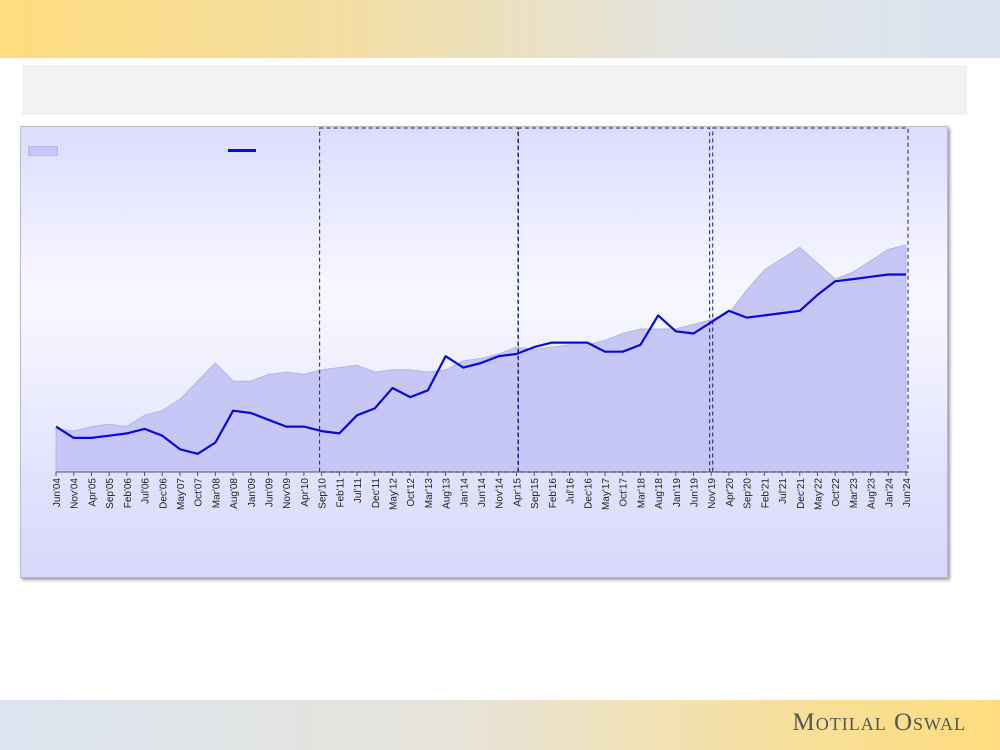  What do you see at coordinates (500, 29) in the screenshot?
I see `top-header-band` at bounding box center [500, 29].